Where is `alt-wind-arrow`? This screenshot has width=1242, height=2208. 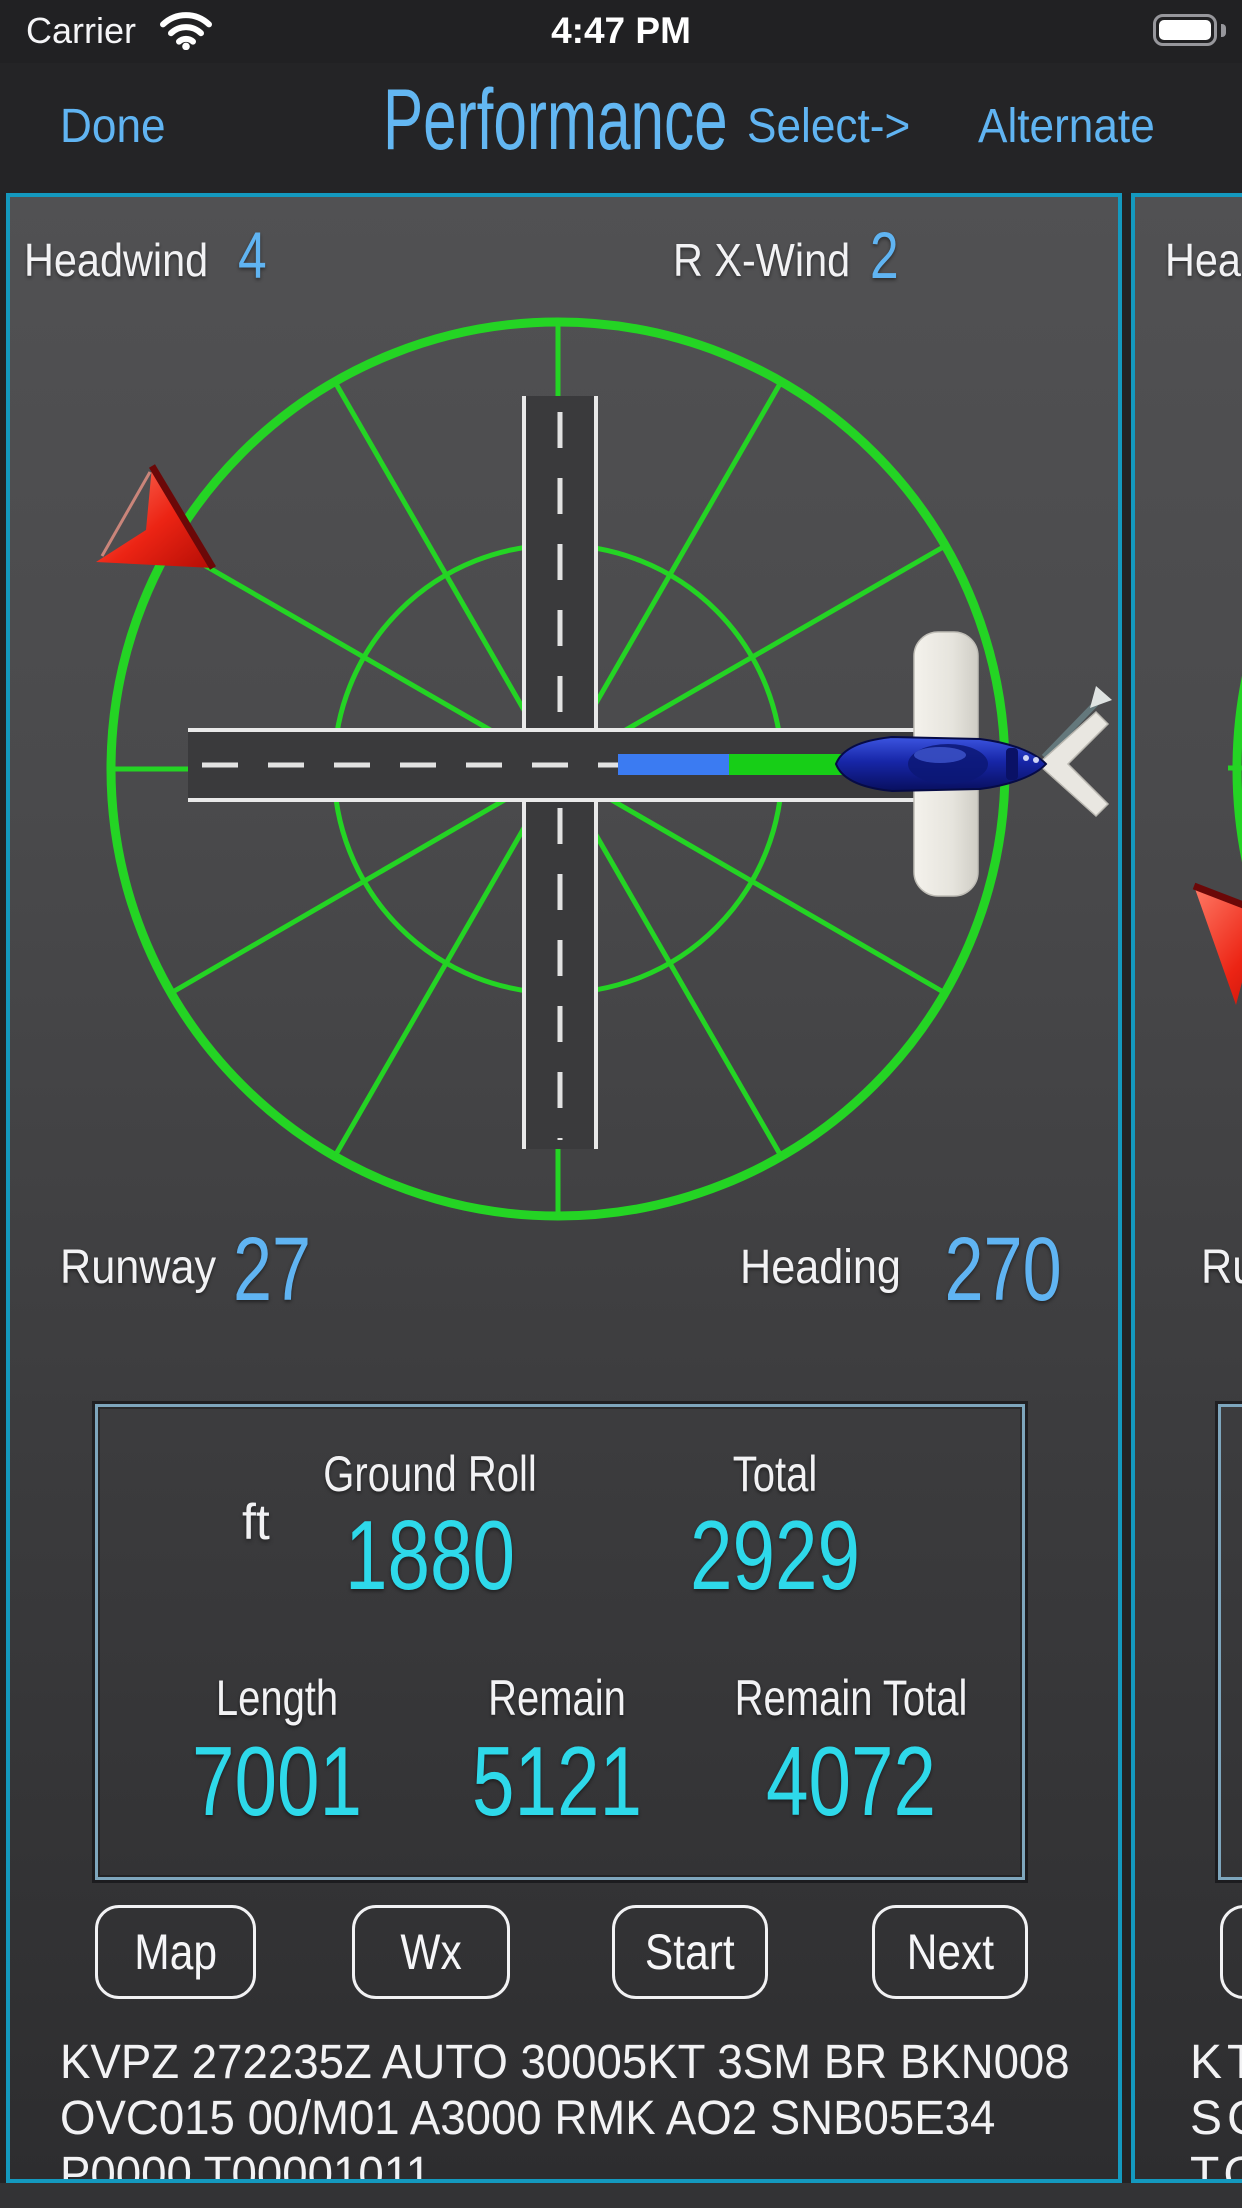 alt-wind-arrow is located at coordinates (1217, 943).